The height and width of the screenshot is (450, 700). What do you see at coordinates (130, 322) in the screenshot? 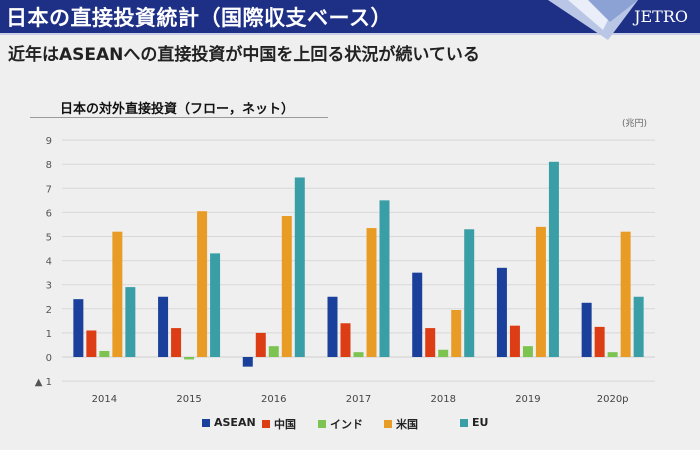
I see `bar-EU-2014` at bounding box center [130, 322].